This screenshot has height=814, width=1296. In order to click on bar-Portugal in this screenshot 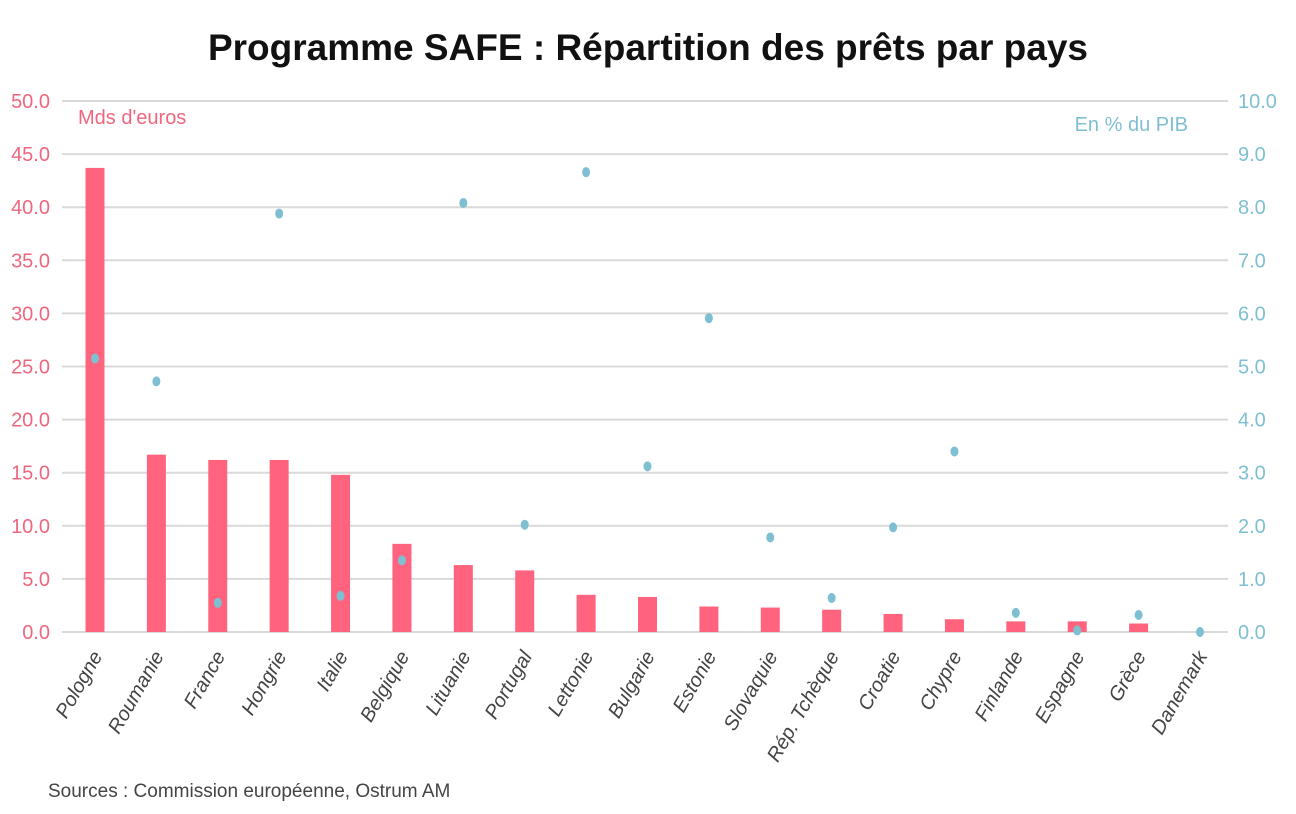, I will do `click(525, 601)`.